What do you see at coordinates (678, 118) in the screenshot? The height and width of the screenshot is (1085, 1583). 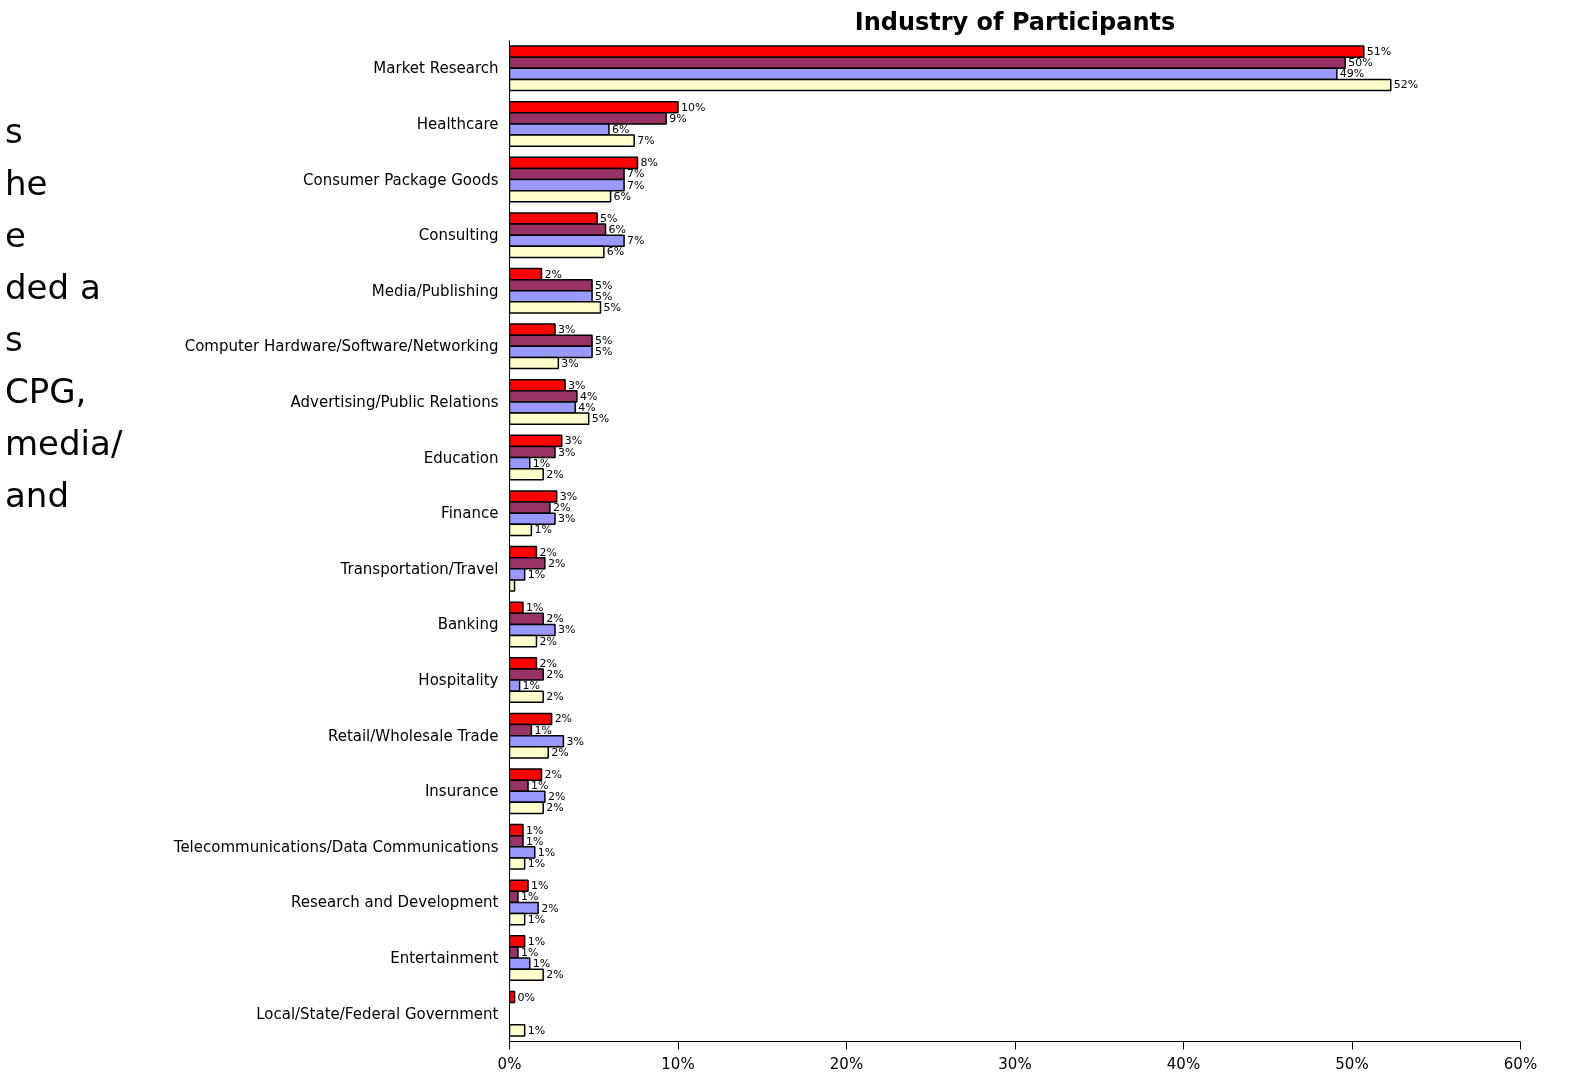 I see `data-label: 9%` at bounding box center [678, 118].